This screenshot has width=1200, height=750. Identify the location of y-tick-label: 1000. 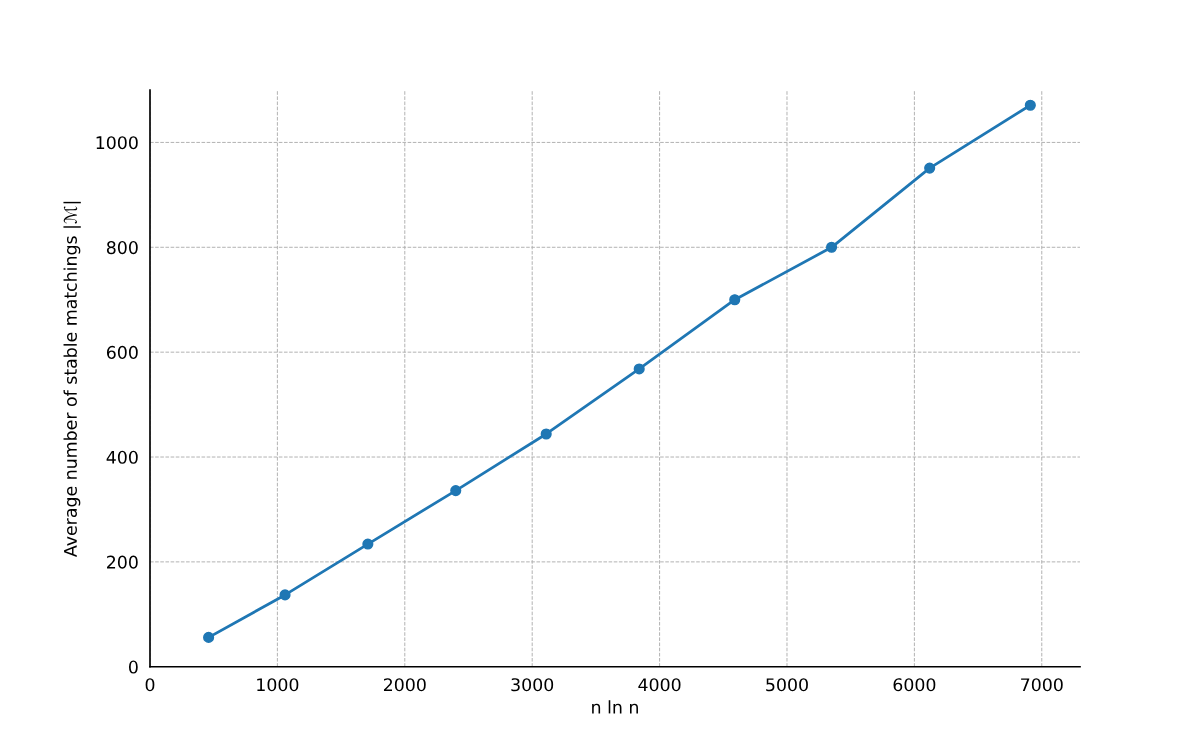
(117, 143).